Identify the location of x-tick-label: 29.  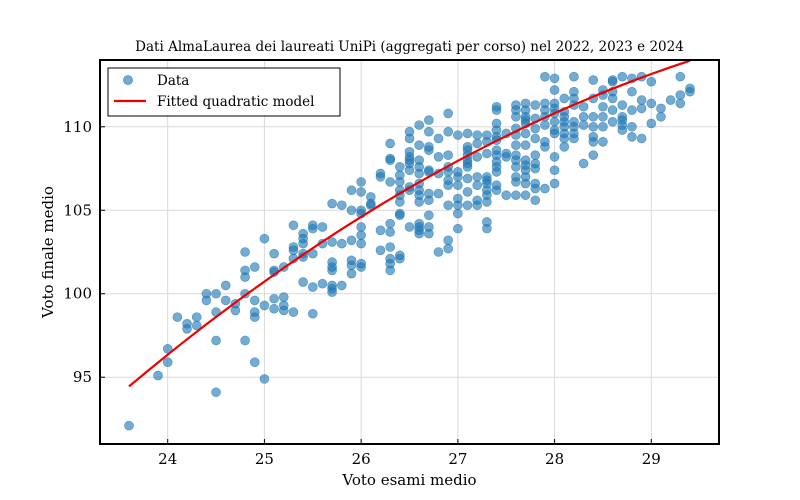
(651, 459).